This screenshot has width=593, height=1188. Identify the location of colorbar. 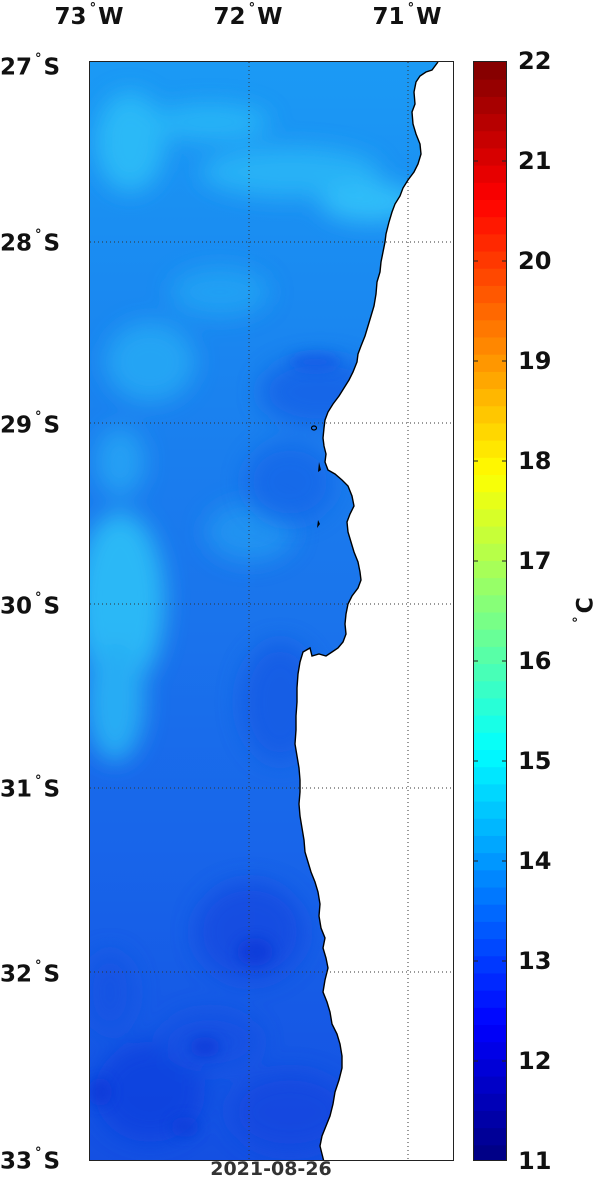
(490, 611).